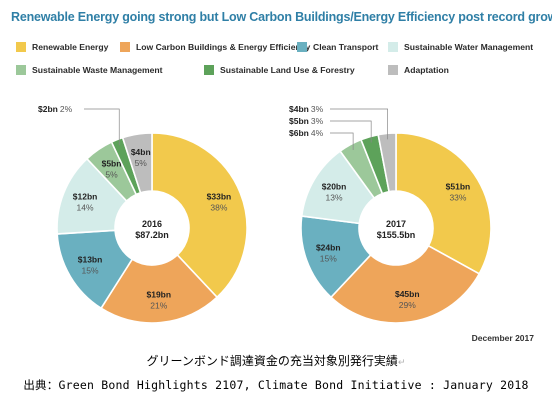 This screenshot has height=407, width=552. I want to click on slice-percent: 29%, so click(407, 305).